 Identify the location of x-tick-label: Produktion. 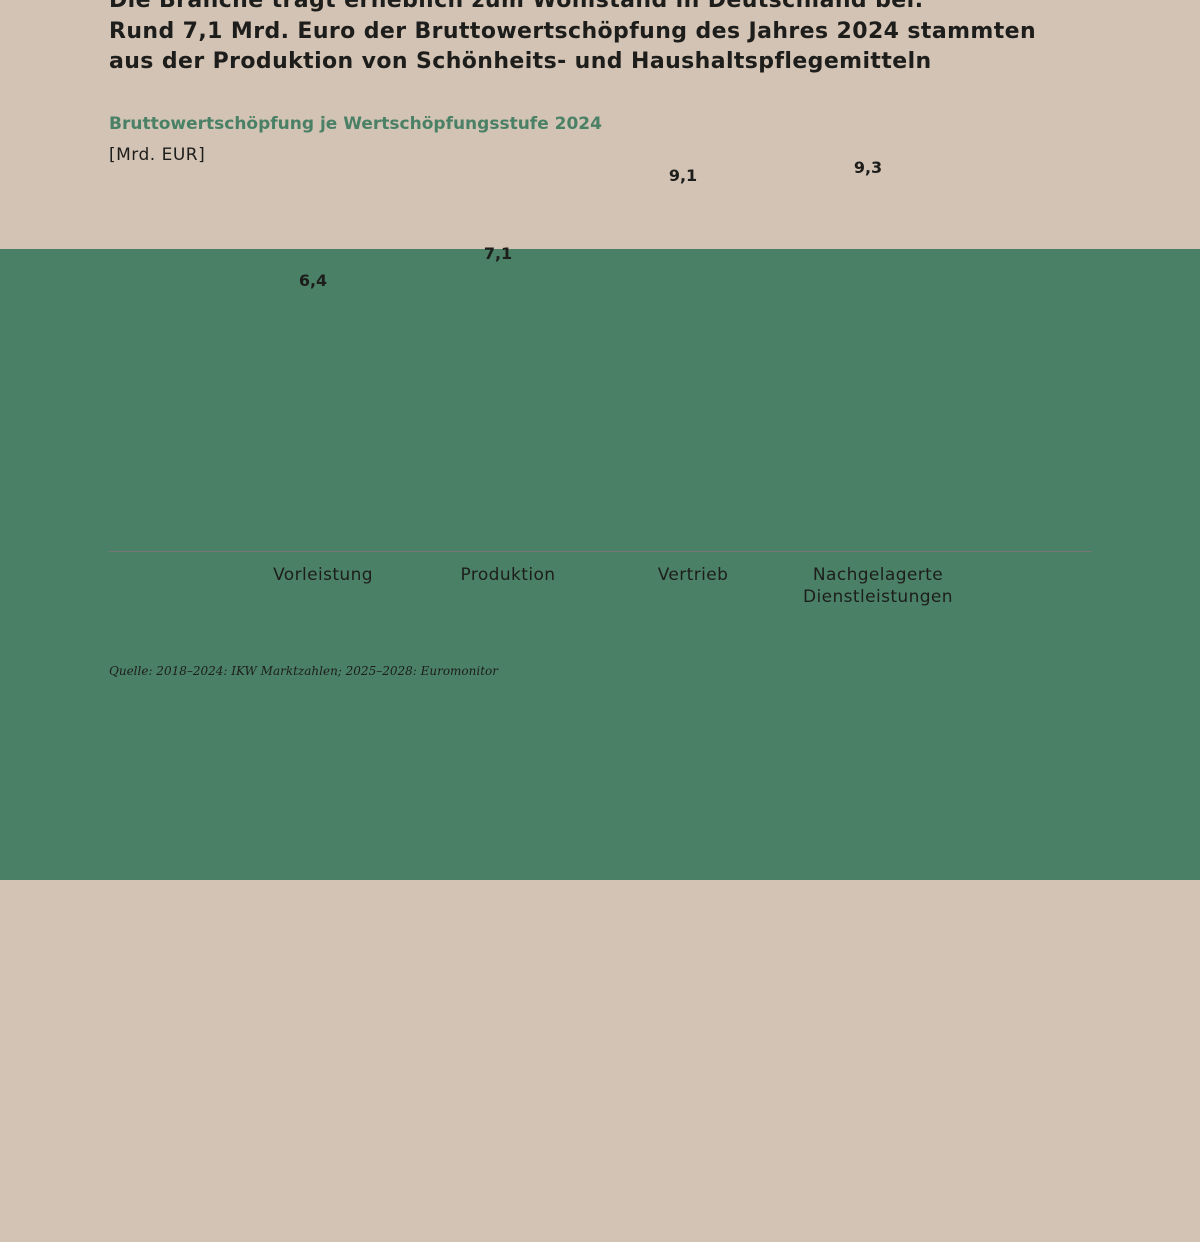
(508, 575).